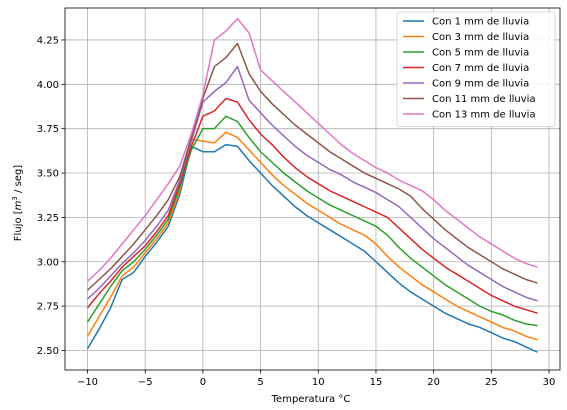  Describe the element at coordinates (87, 382) in the screenshot. I see `x-tick-label: −10` at that location.